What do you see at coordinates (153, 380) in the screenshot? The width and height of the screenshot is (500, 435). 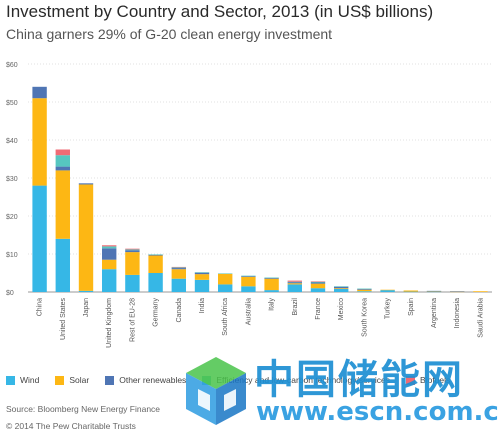 I see `legend-label: Other renewables` at bounding box center [153, 380].